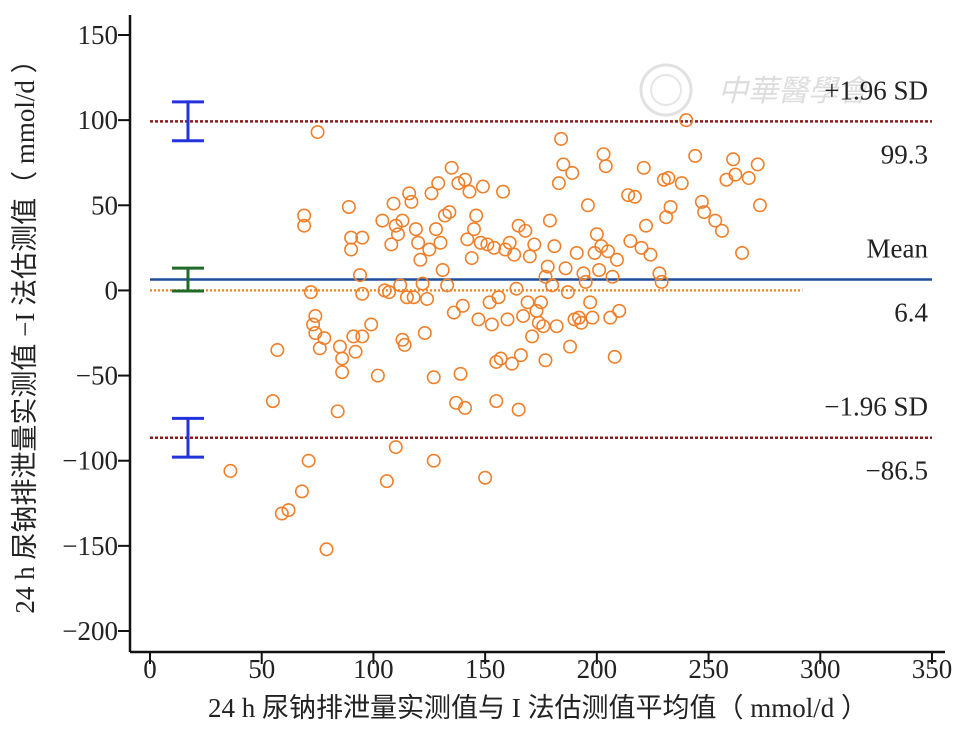 Image resolution: width=978 pixels, height=732 pixels. What do you see at coordinates (876, 280) in the screenshot?
I see `reference-line-labels: +1.96 SD 99.3 Mean 6.4 −1.96 SD −86.5` at bounding box center [876, 280].